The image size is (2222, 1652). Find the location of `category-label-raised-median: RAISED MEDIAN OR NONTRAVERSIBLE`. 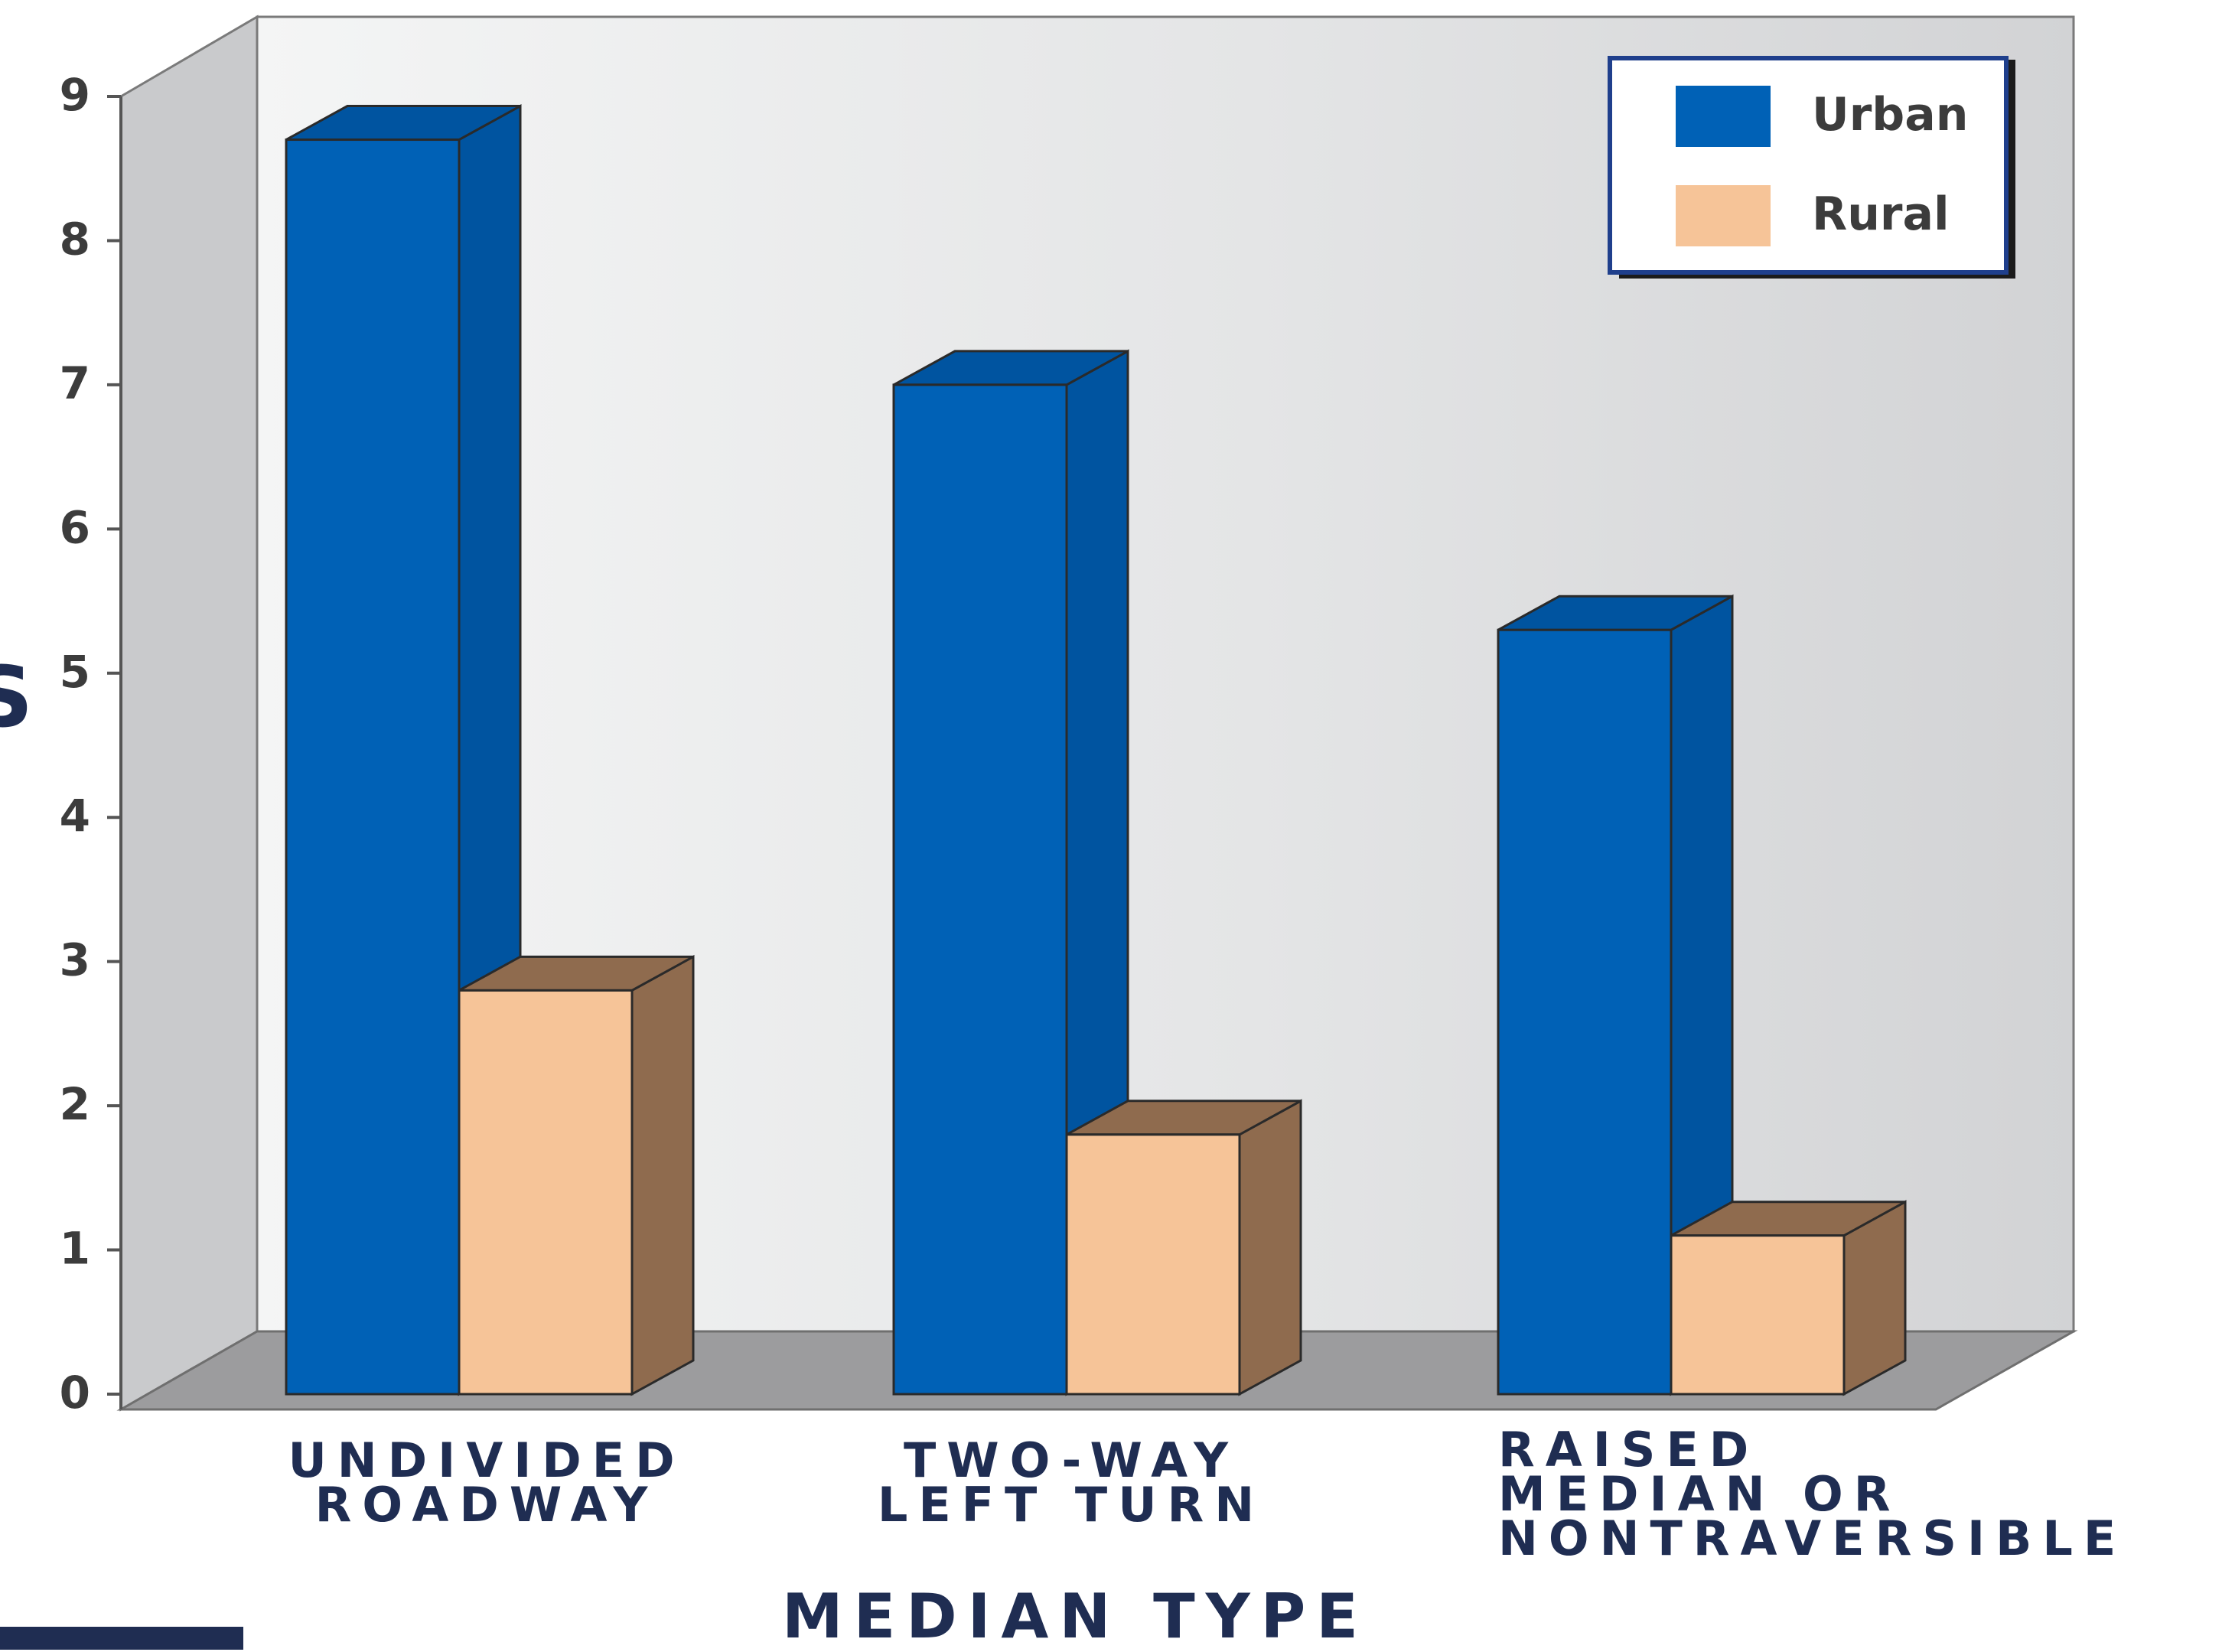

category-label-raised-median: RAISED MEDIAN OR NONTRAVERSIBLE is located at coordinates (1813, 1494).